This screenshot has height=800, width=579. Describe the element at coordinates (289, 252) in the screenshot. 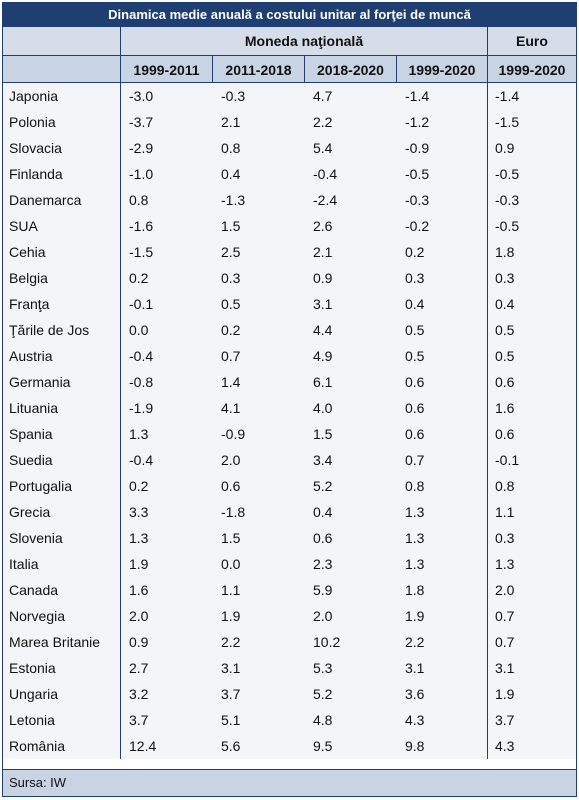

I see `table-row: Cehia -1.5 2.5 2.1 0.2 1.8` at that location.